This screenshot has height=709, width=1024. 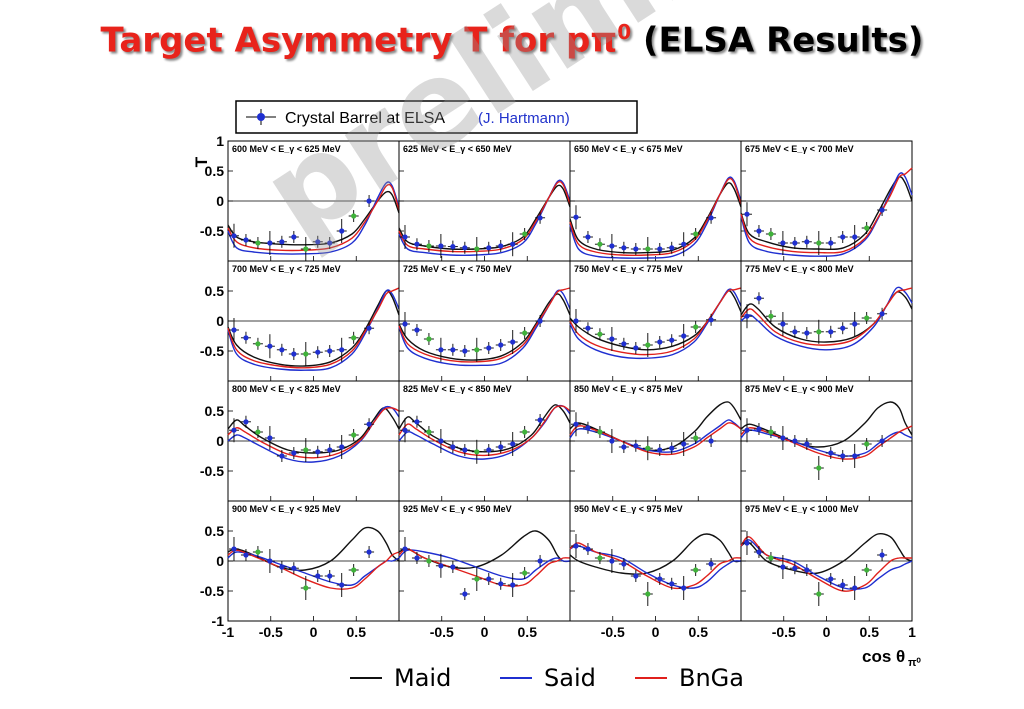 I want to click on panel-label: 825 MeV < E_γ < 850 MeV, so click(x=457, y=389).